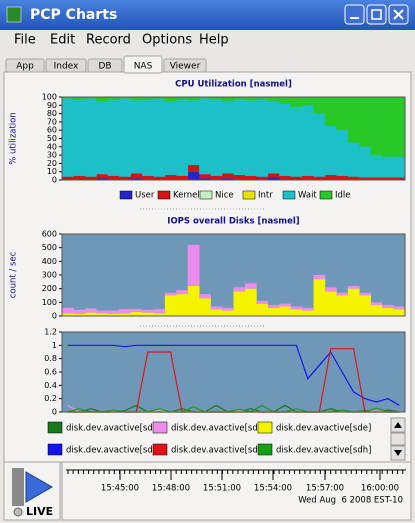 The width and height of the screenshot is (415, 523). Describe the element at coordinates (398, 425) in the screenshot. I see `scroll-up-icon` at that location.